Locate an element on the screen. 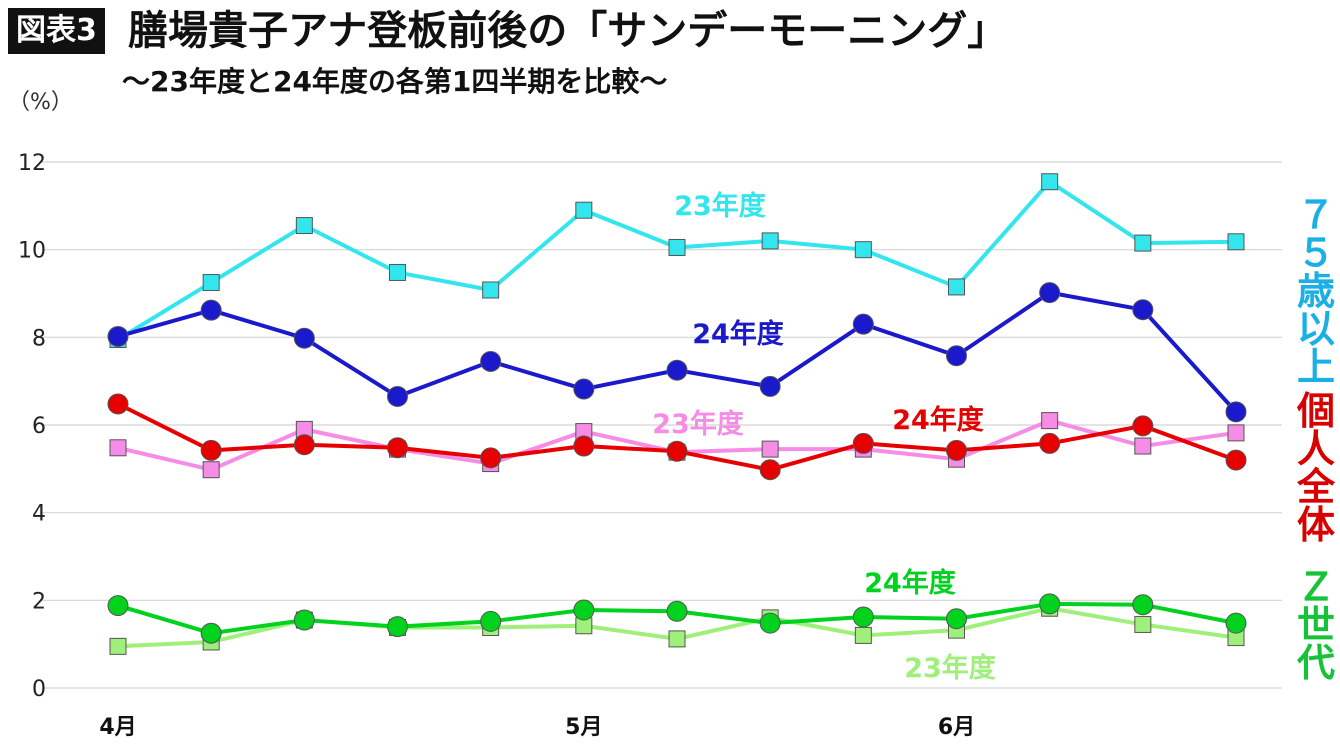 The image size is (1340, 748). figure-badge: 図表3 is located at coordinates (56, 31).